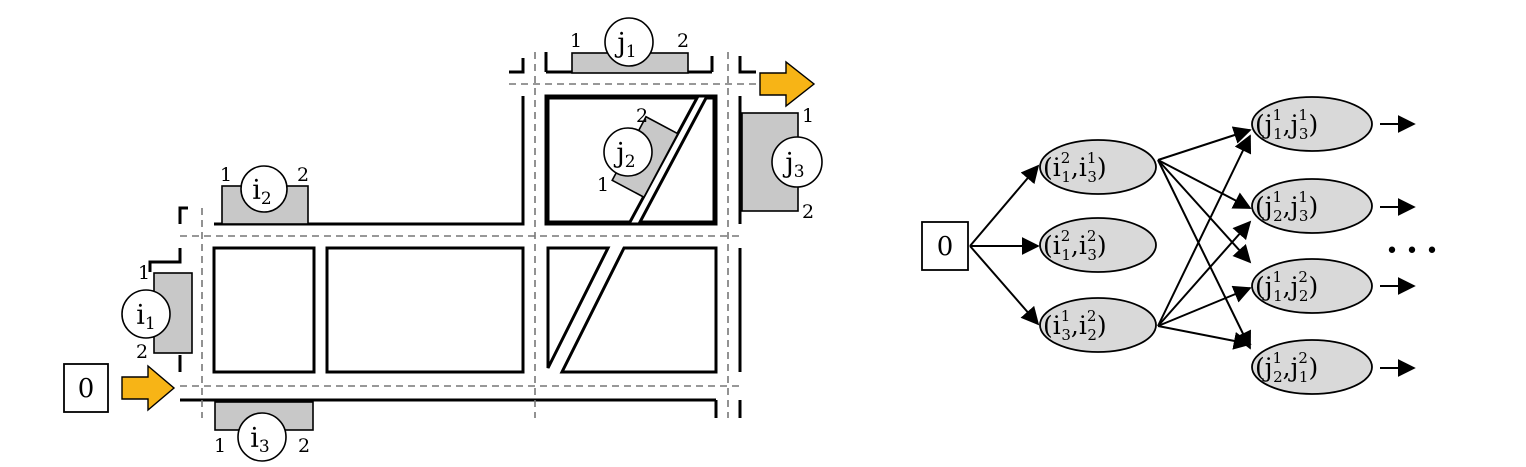 Image resolution: width=1526 pixels, height=467 pixels. I want to click on location-label-j3: j3, so click(793, 165).